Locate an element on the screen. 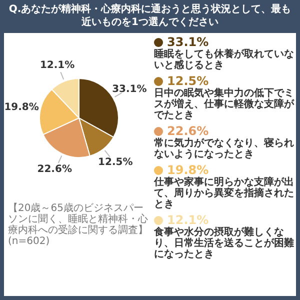  text: 12.5% is located at coordinates (188, 81).